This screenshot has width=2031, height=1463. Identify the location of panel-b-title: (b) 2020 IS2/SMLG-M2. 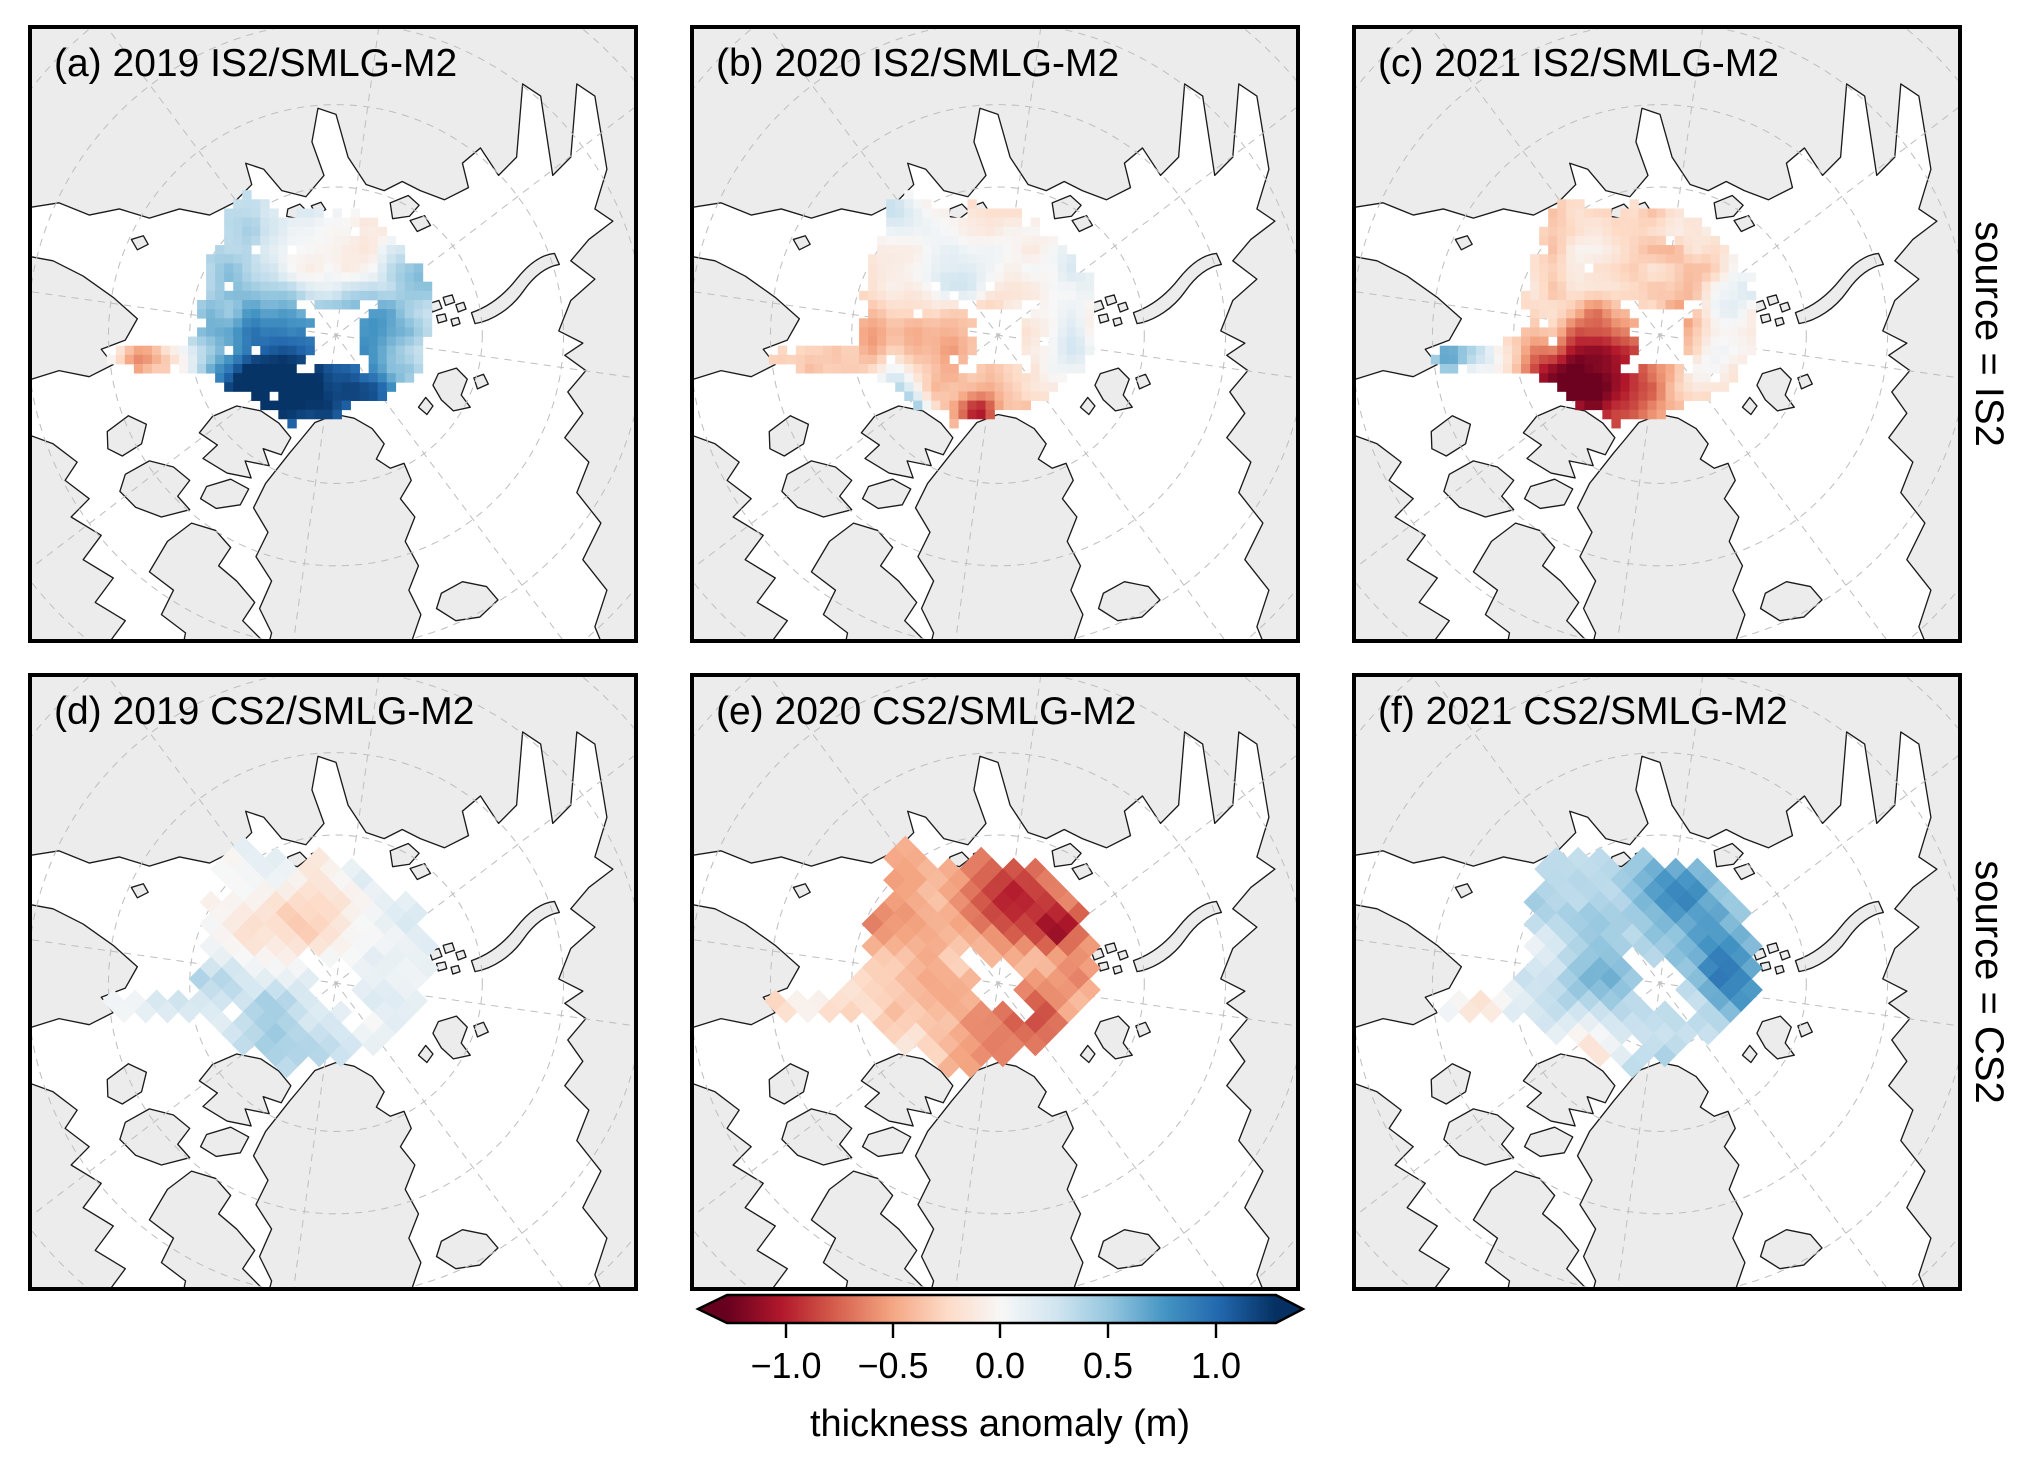
(918, 63).